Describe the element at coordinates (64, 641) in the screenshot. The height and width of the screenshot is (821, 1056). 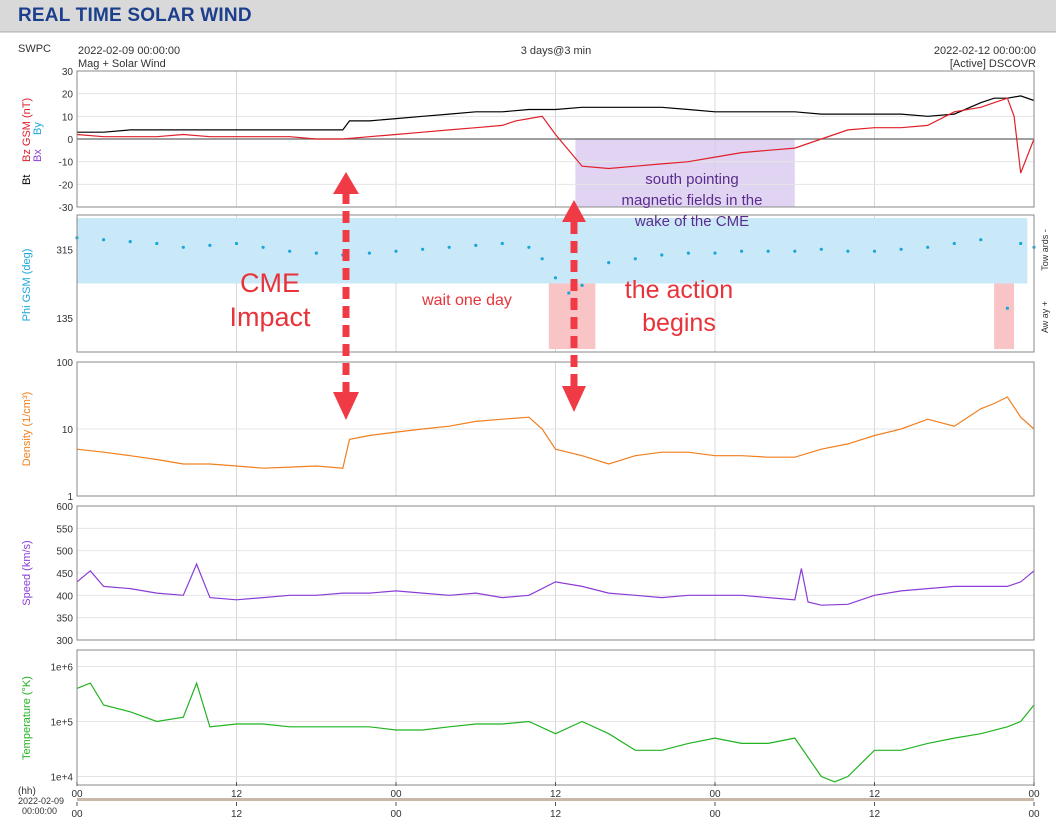
I see `speed-ytick: 300` at that location.